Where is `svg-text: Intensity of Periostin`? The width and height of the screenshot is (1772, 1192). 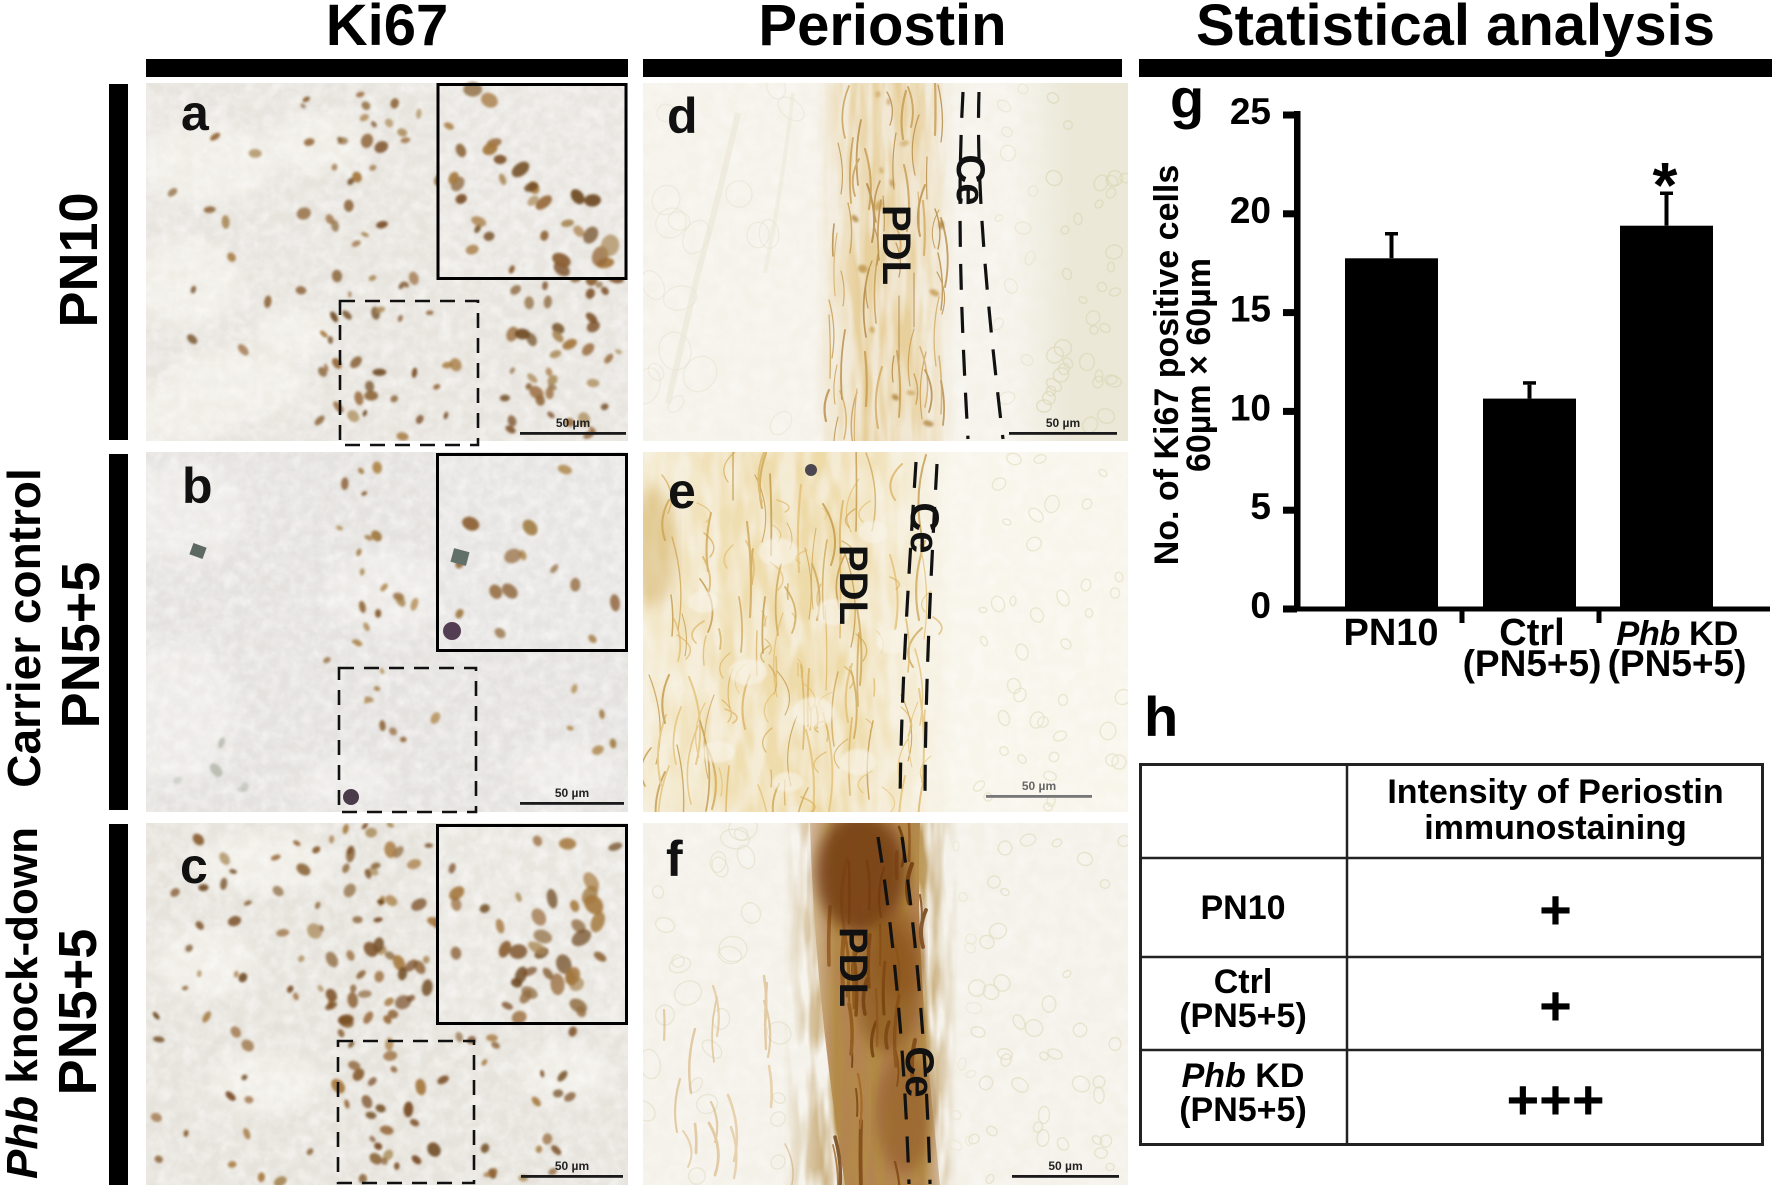
svg-text: Intensity of Periostin is located at coordinates (1555, 792).